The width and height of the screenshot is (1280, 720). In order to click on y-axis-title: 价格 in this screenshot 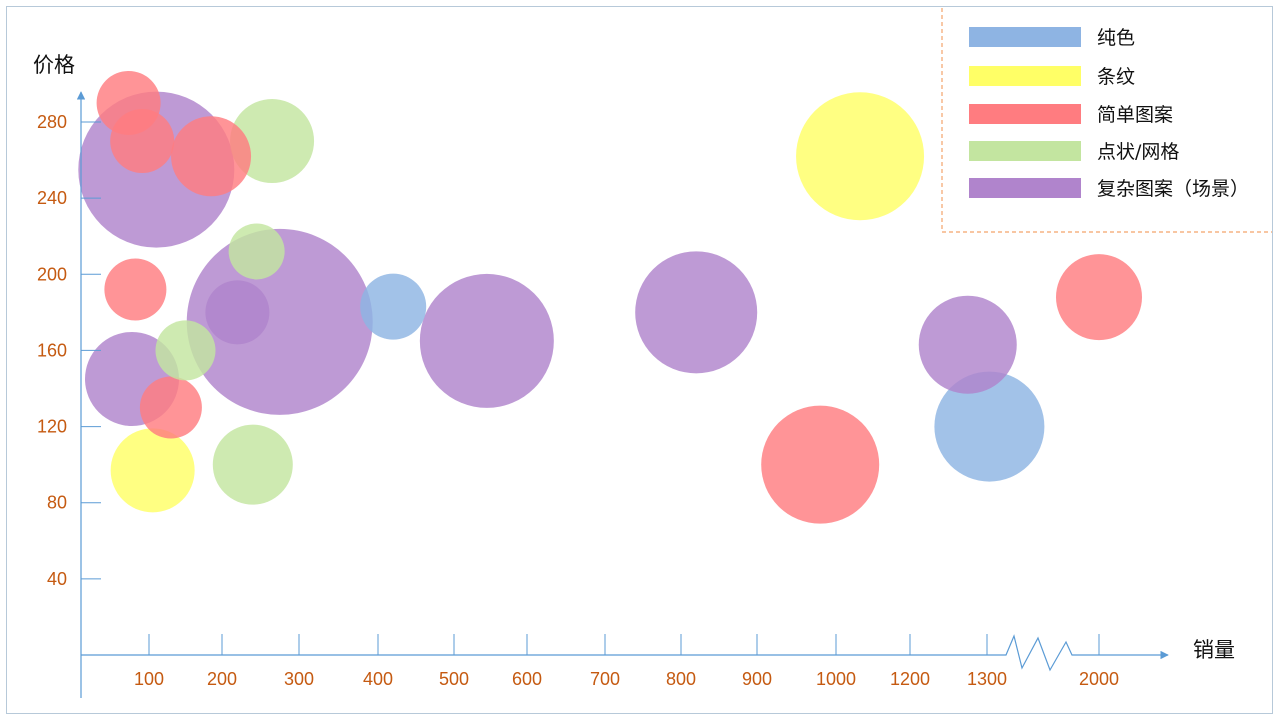, I will do `click(54, 65)`.